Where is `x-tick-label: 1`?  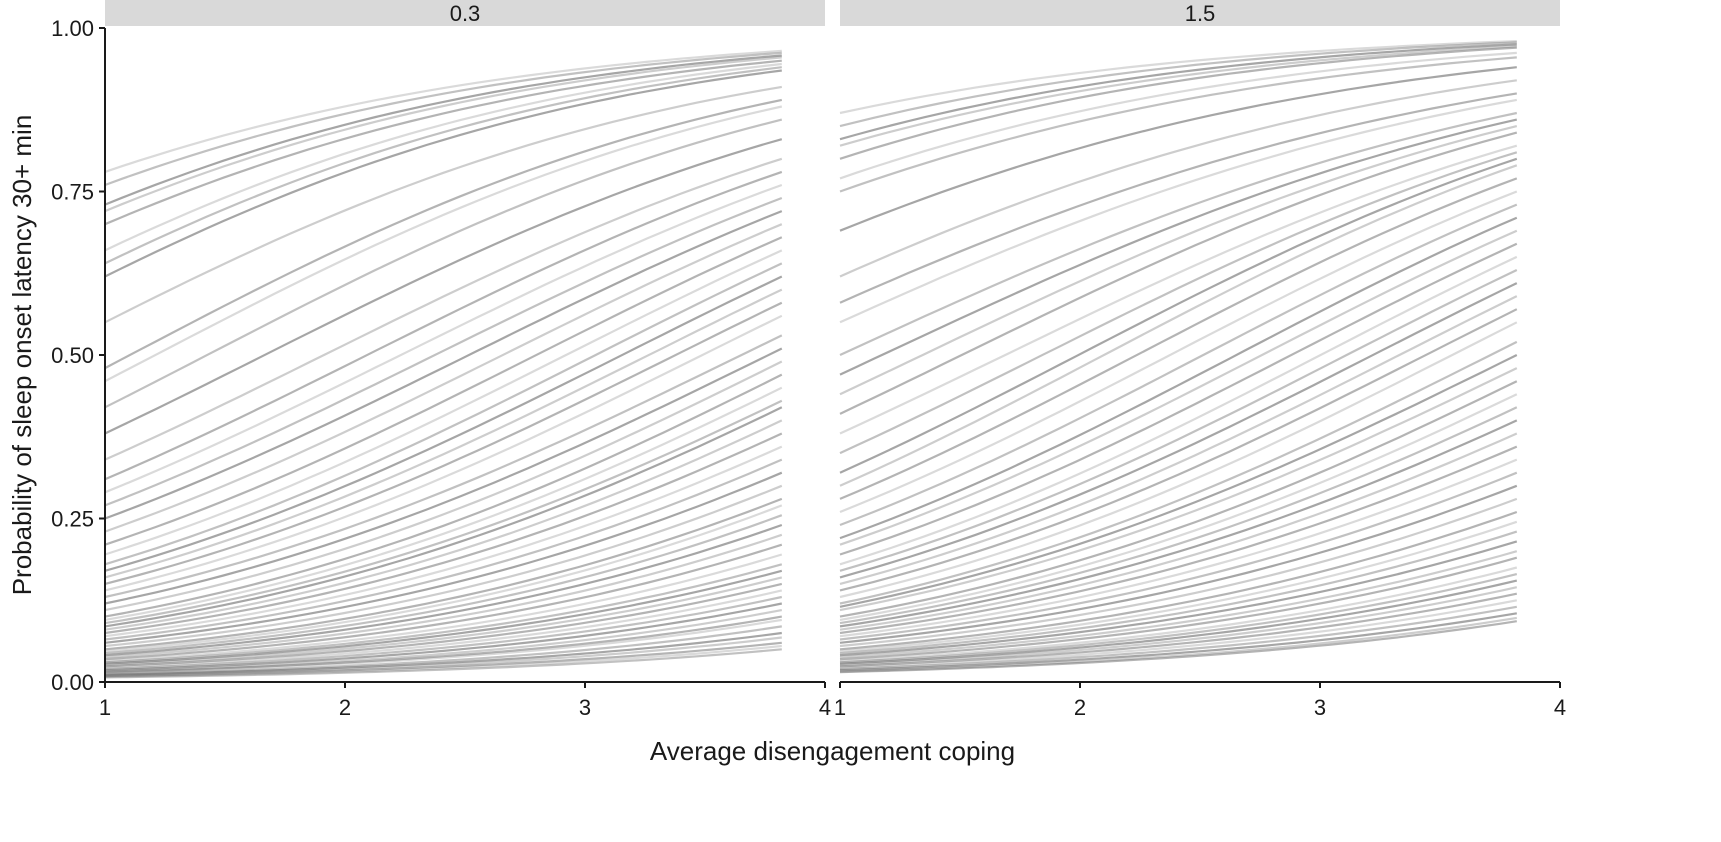
x-tick-label: 1 is located at coordinates (840, 707).